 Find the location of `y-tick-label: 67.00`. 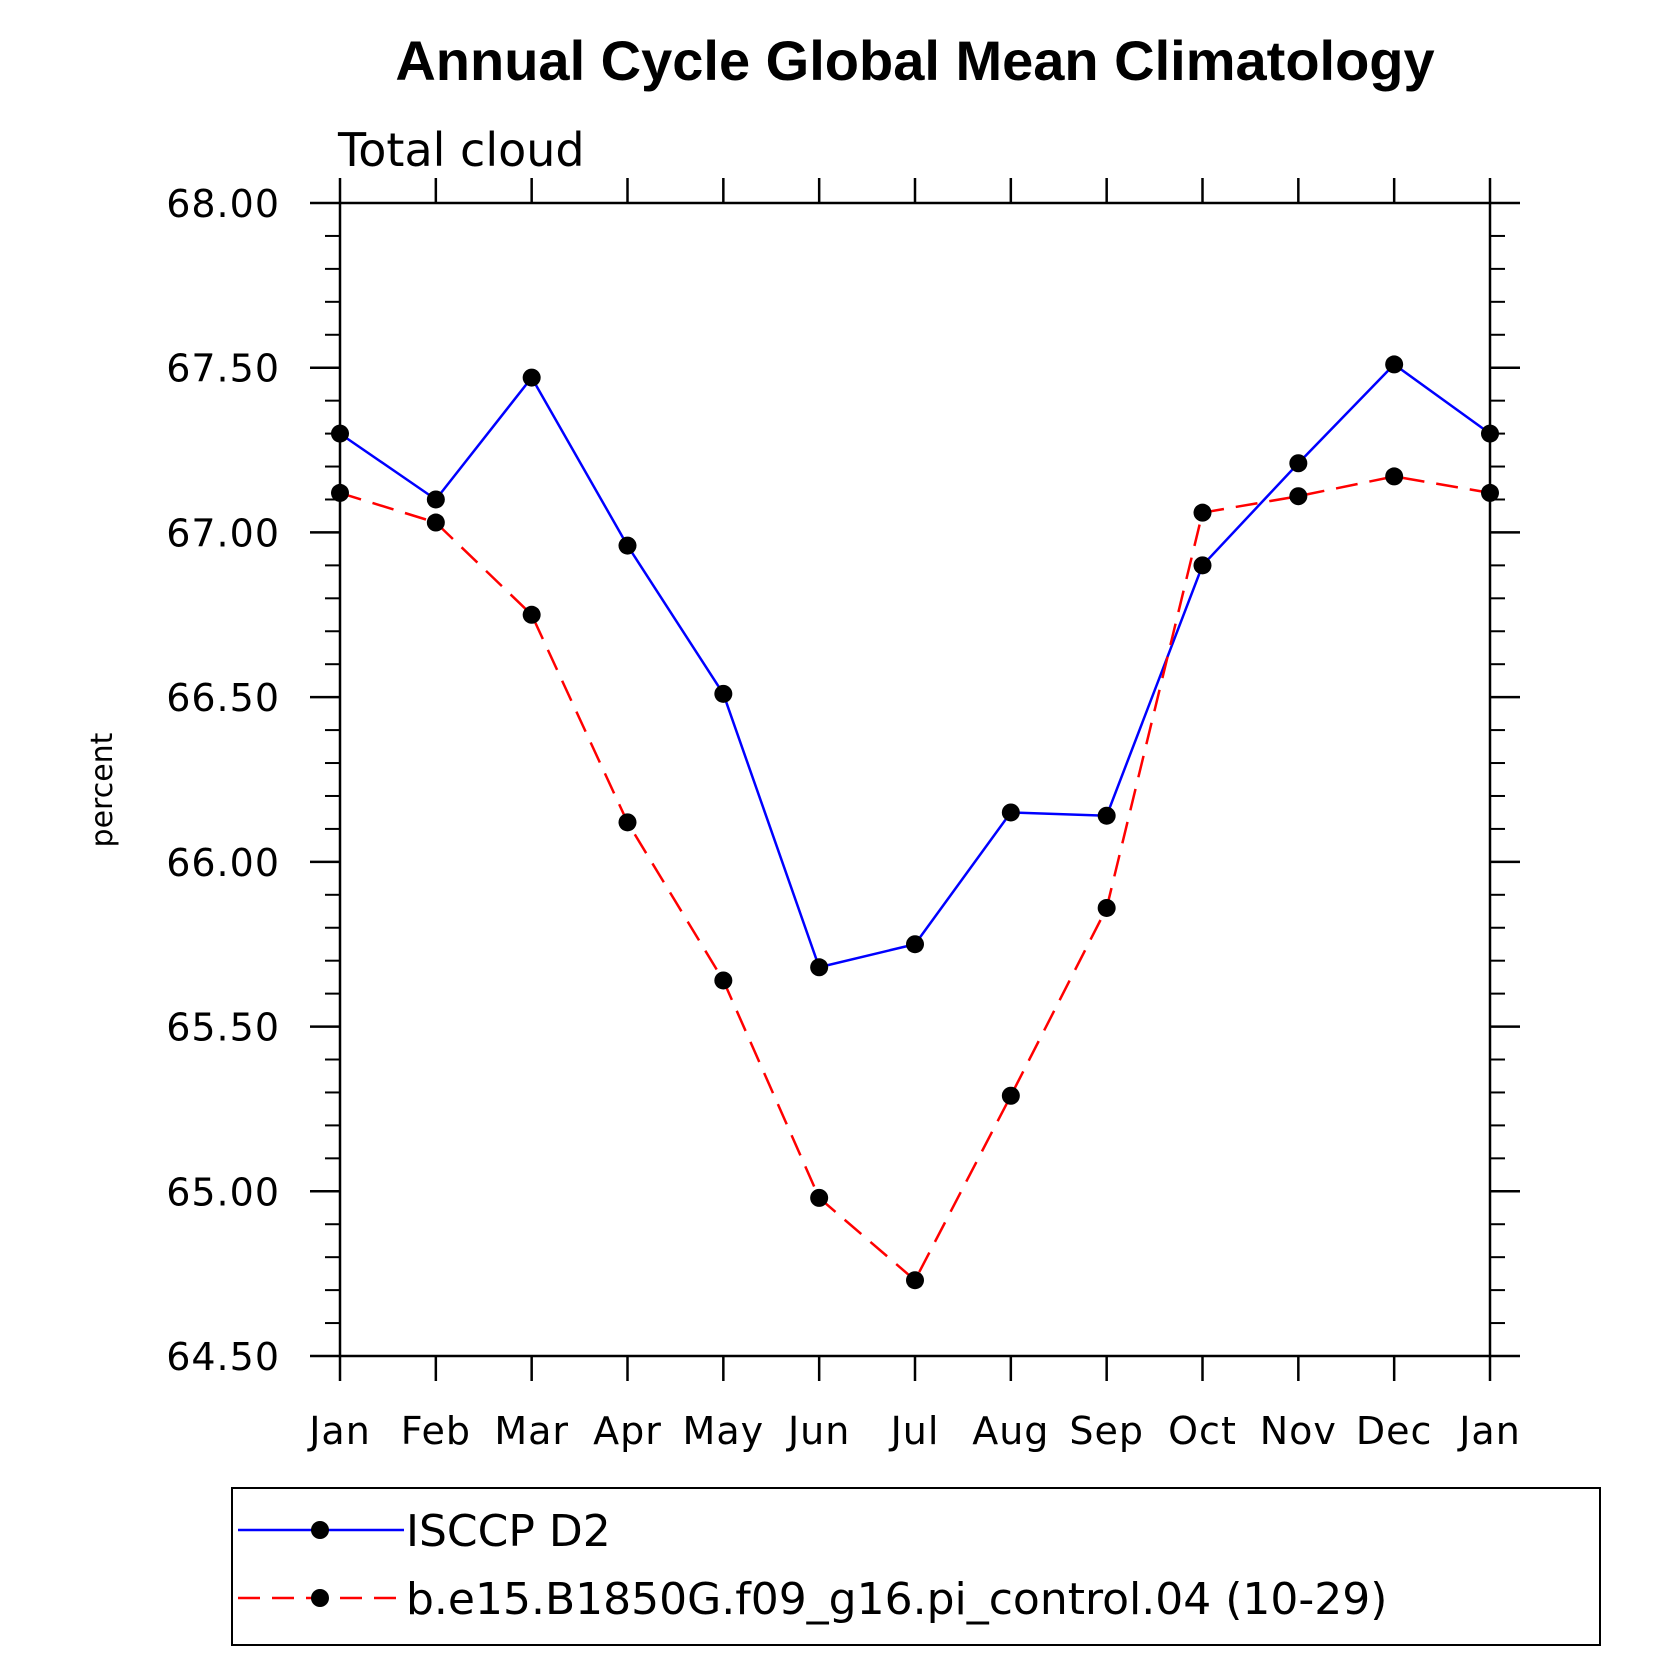

y-tick-label: 67.00 is located at coordinates (223, 533).